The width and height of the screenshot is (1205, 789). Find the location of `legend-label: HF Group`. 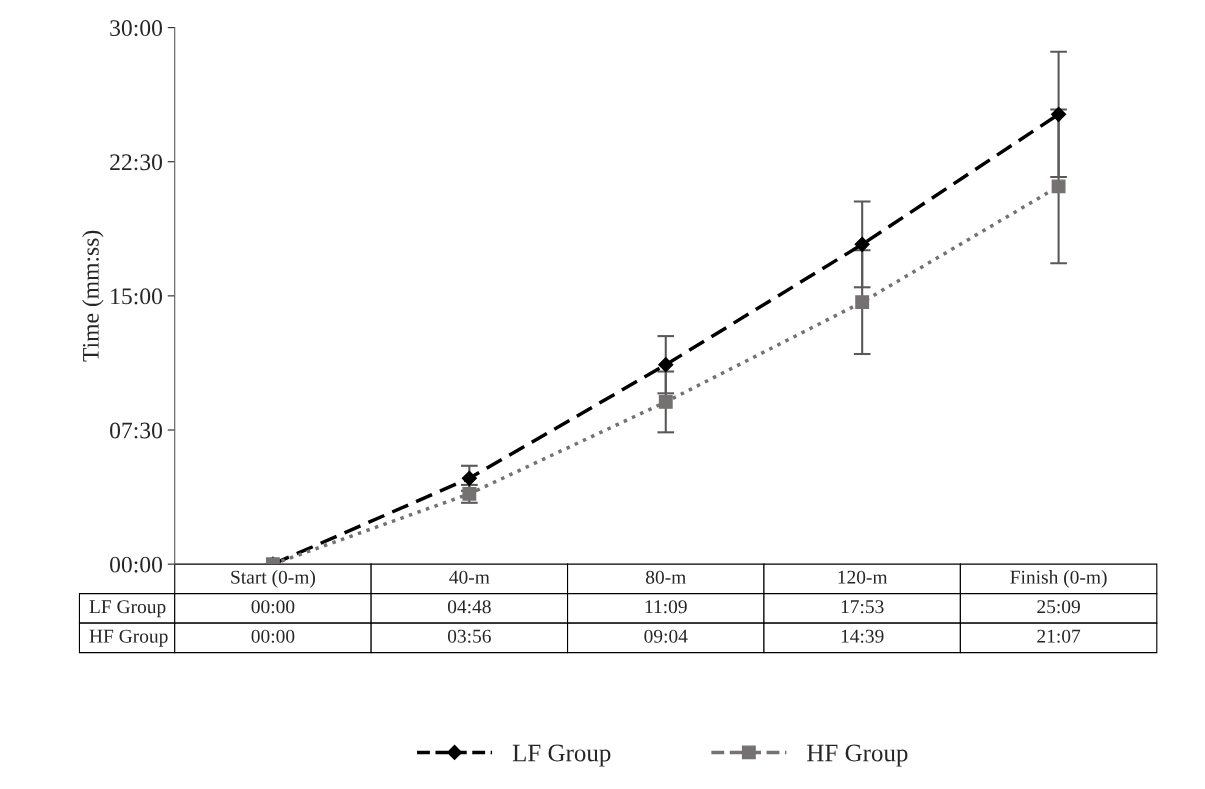

legend-label: HF Group is located at coordinates (857, 755).